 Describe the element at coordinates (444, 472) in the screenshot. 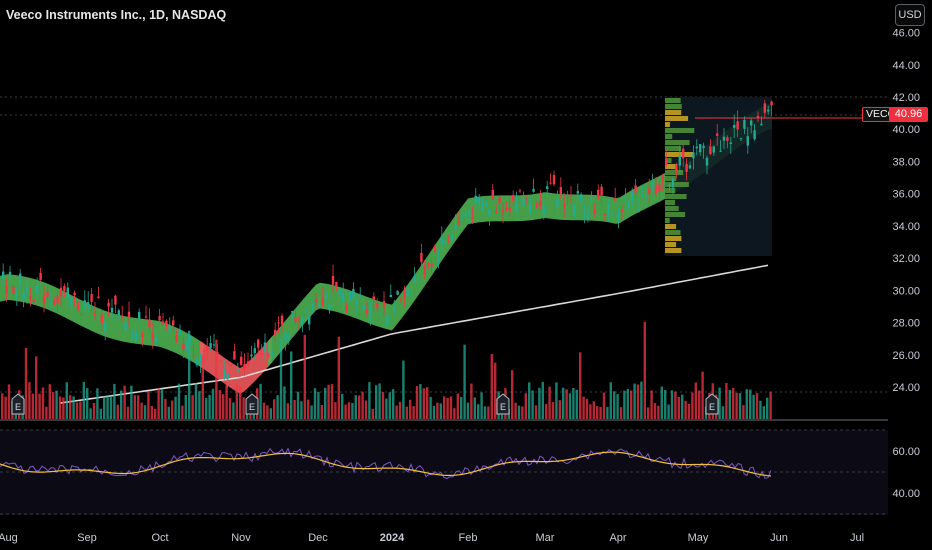

I see `rsi-pane` at that location.